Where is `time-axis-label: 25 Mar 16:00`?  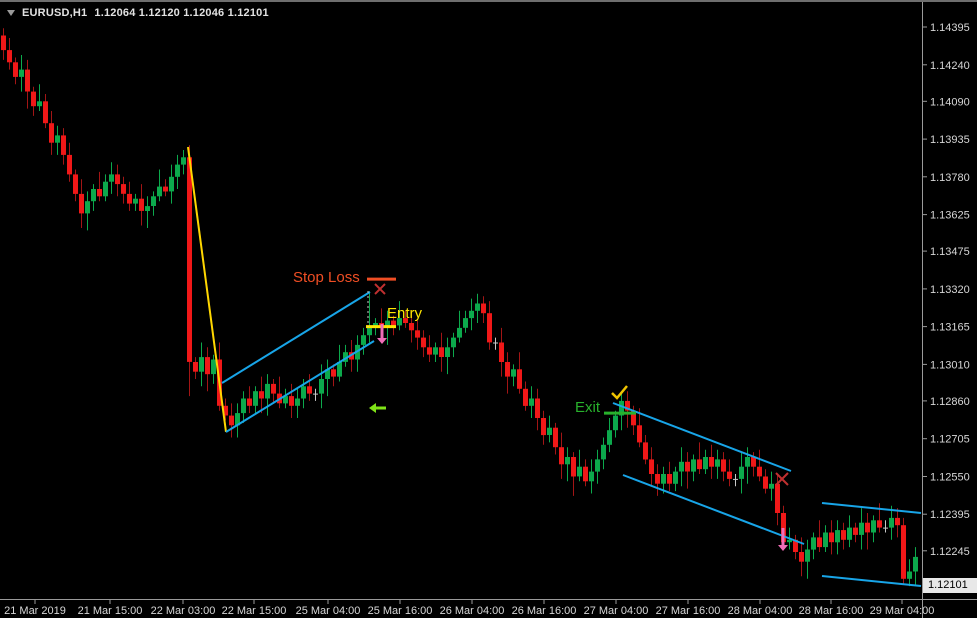 time-axis-label: 25 Mar 16:00 is located at coordinates (400, 611).